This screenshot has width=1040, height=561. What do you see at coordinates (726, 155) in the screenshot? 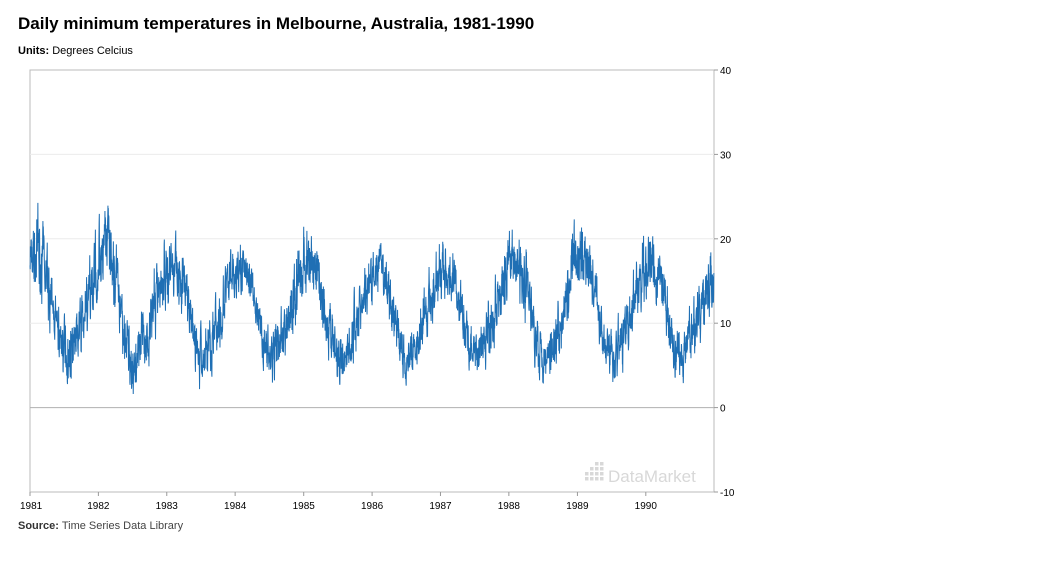
I see `y-tick-label-1: 30` at bounding box center [726, 155].